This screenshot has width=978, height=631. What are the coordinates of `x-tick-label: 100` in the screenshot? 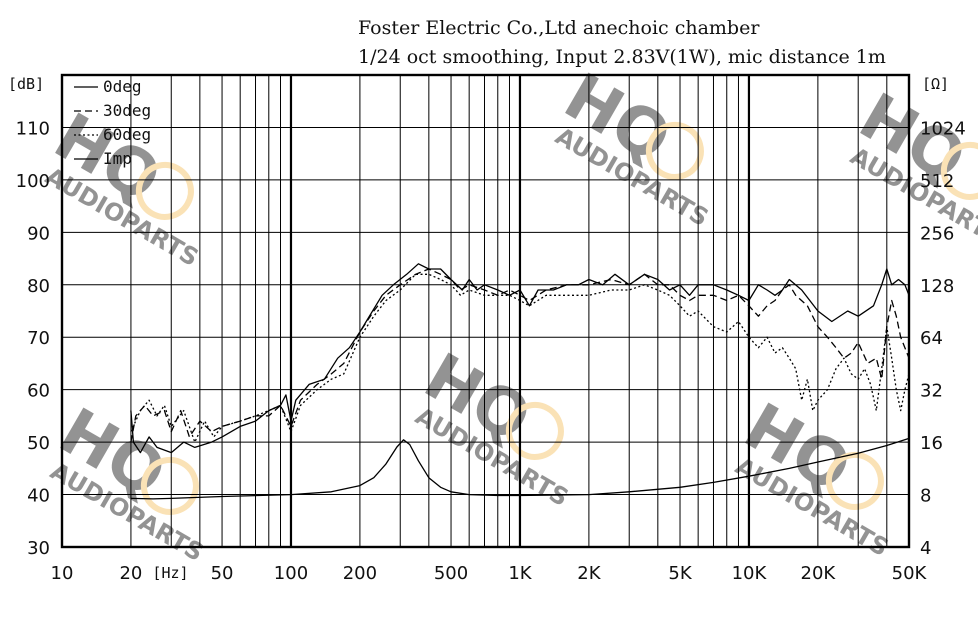 It's located at (291, 573).